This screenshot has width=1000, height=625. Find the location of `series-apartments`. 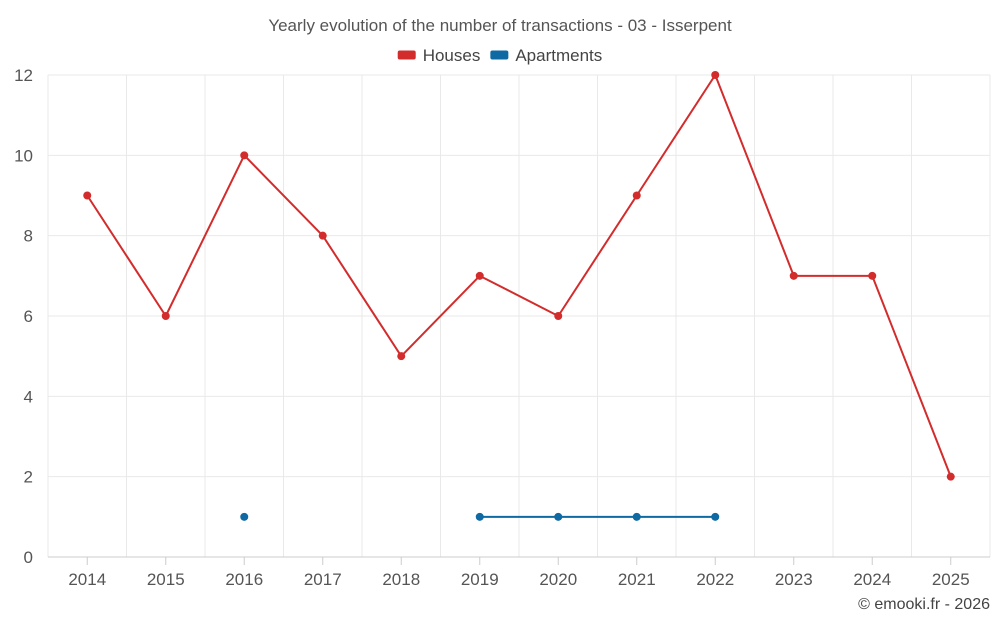

series-apartments is located at coordinates (480, 516).